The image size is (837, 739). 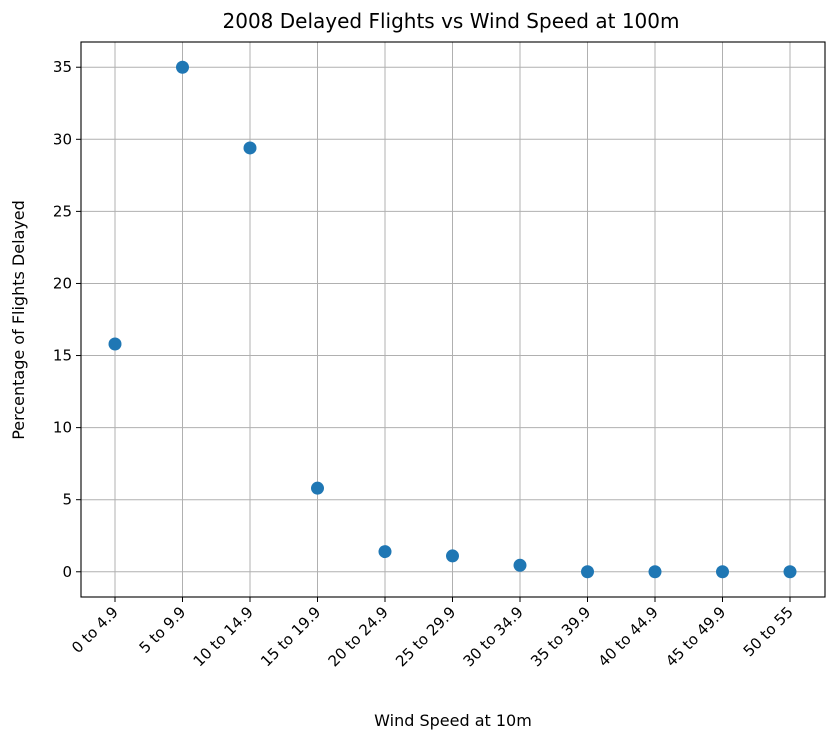 I want to click on x-tick-label: 0 to 4.9, so click(x=95, y=630).